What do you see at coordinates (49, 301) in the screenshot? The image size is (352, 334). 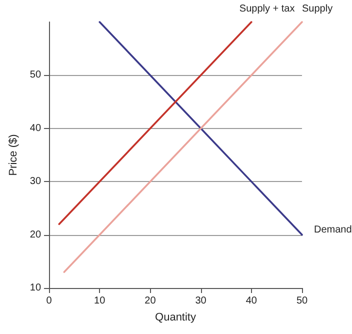 I see `x-tick-label: 0` at bounding box center [49, 301].